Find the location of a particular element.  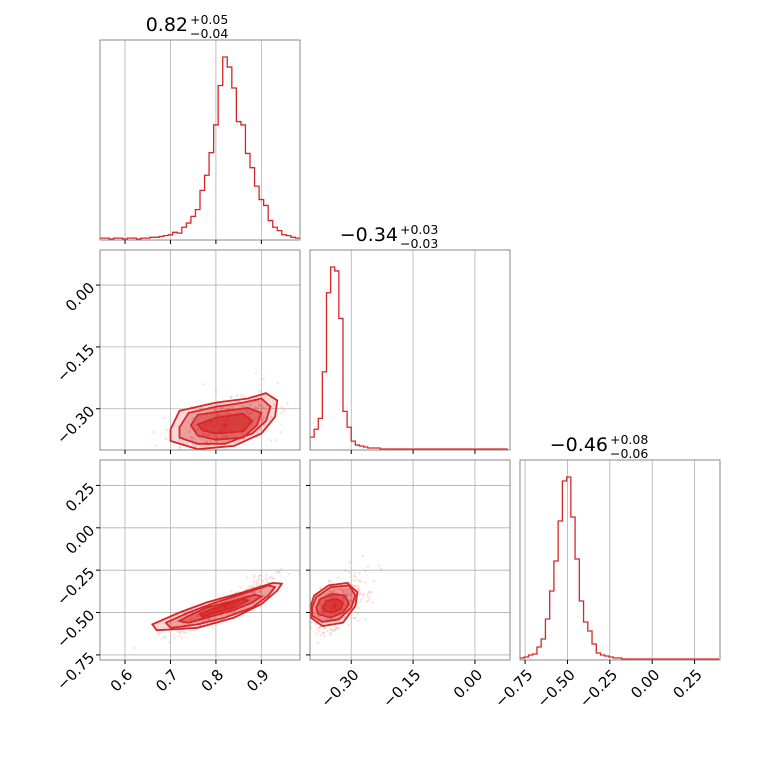

scatter-panel-0-2-content is located at coordinates (216, 608).